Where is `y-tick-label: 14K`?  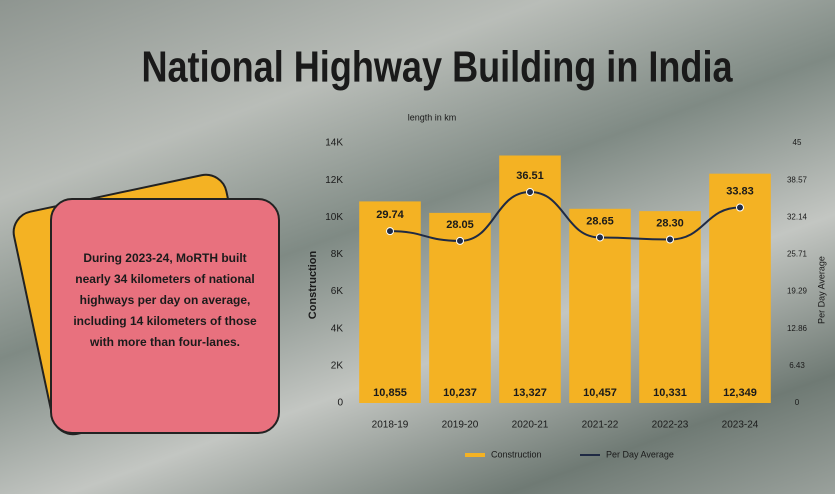
y-tick-label: 14K is located at coordinates (334, 143).